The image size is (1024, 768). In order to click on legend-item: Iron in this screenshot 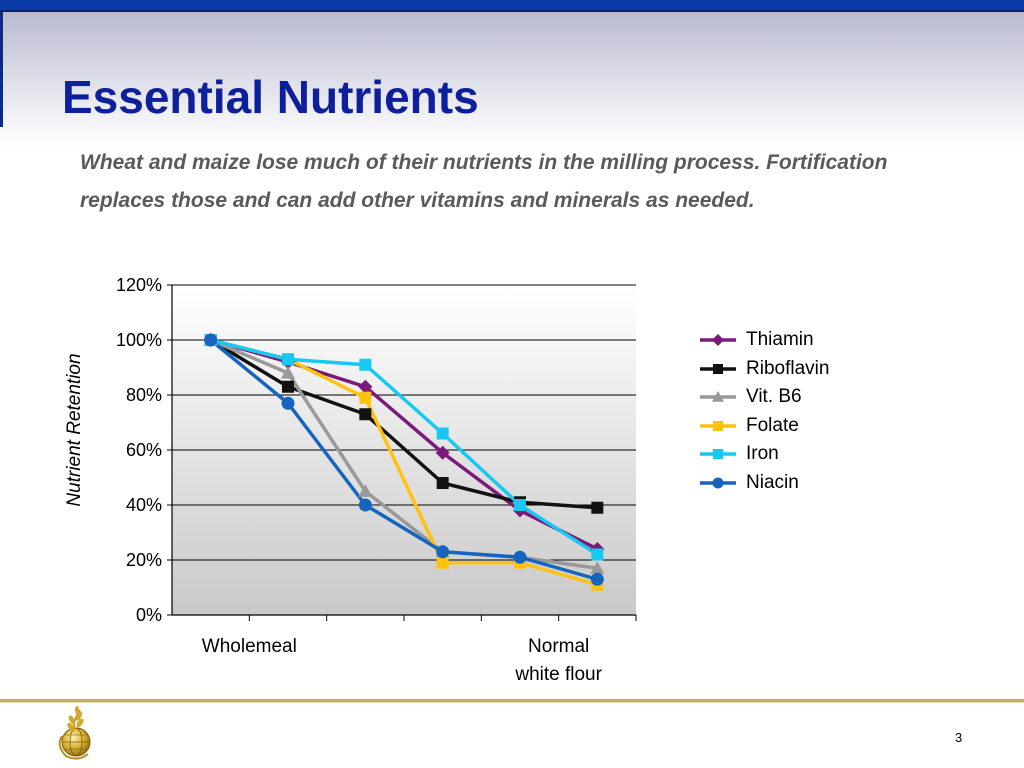, I will do `click(764, 454)`.